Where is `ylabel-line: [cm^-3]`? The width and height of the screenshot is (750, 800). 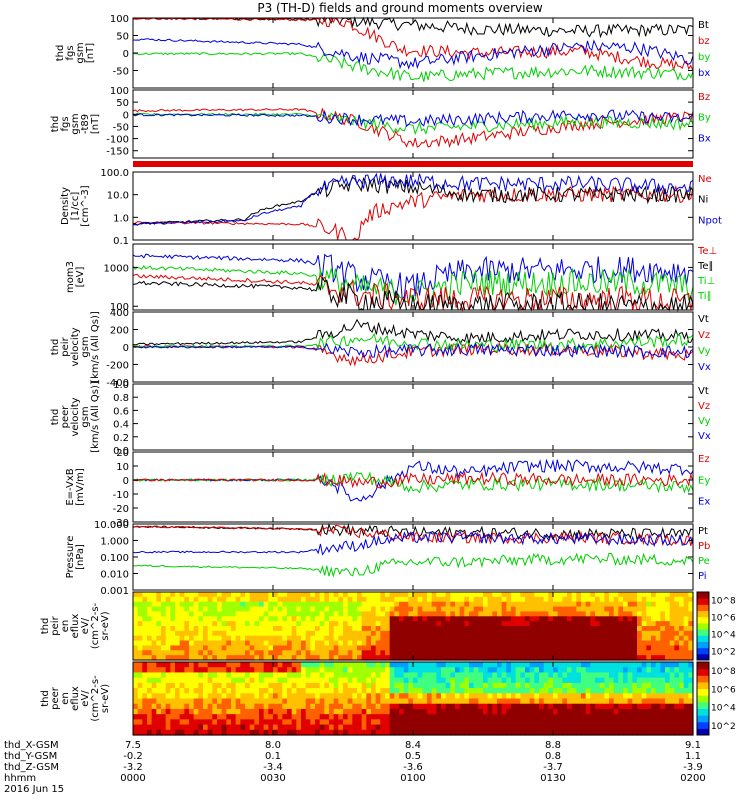 ylabel-line: [cm^-3] is located at coordinates (85, 205).